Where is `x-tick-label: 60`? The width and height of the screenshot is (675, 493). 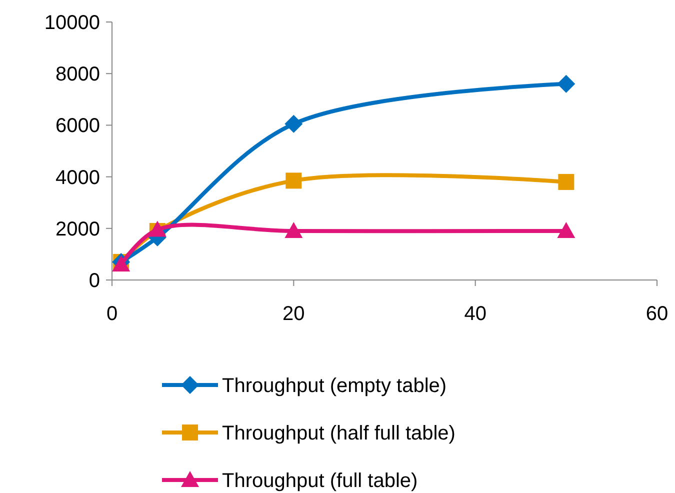
x-tick-label: 60 is located at coordinates (657, 314).